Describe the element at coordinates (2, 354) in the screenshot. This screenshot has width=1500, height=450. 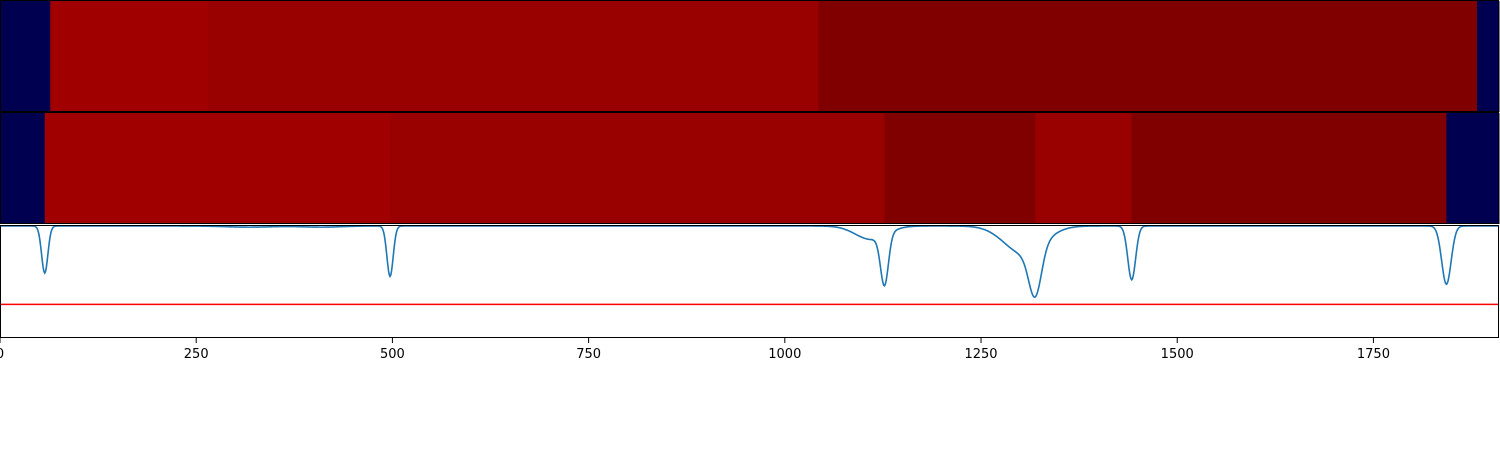
I see `x-tick-label-0: 0` at that location.